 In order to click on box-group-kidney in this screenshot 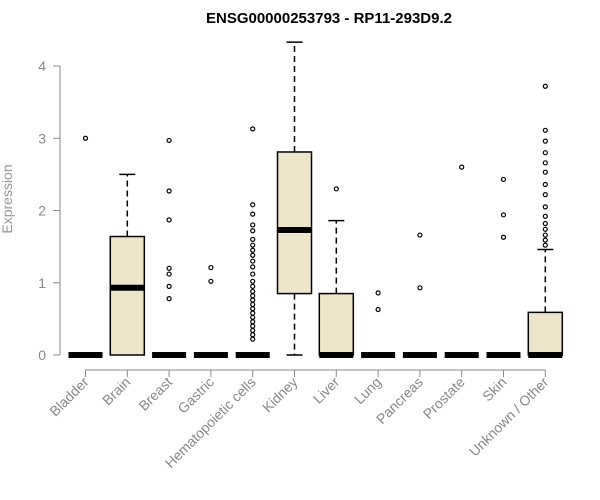, I will do `click(294, 198)`.